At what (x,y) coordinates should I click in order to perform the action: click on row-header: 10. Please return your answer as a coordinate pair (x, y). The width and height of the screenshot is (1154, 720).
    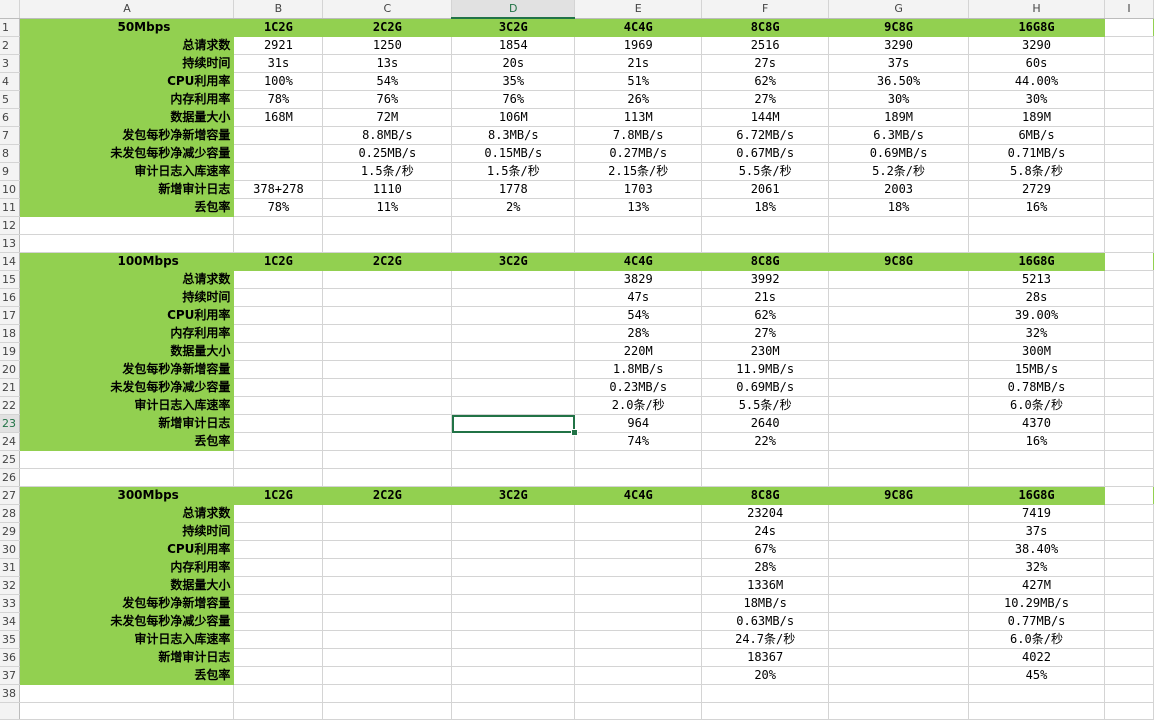
    Looking at the image, I should click on (10, 189).